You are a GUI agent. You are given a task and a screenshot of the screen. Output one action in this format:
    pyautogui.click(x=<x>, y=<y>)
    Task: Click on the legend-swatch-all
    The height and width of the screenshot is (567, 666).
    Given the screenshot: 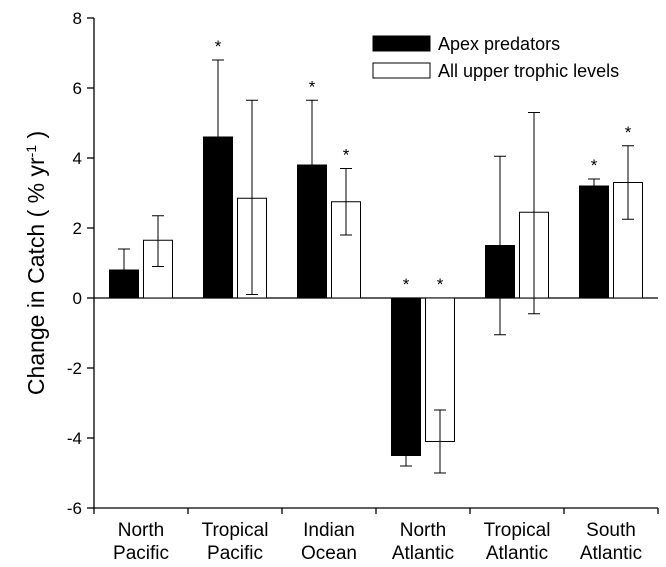 What is the action you would take?
    pyautogui.click(x=401, y=70)
    